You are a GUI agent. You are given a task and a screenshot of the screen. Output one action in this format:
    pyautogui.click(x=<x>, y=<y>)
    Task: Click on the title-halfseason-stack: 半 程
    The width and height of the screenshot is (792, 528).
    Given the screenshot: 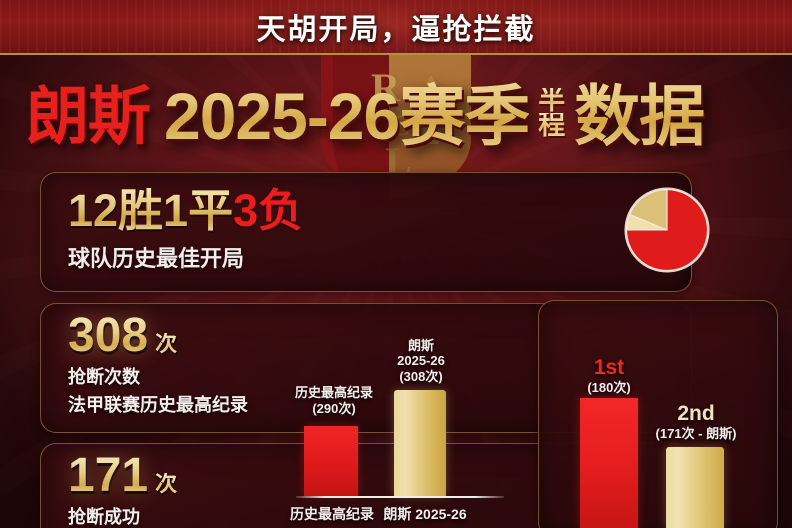 What is the action you would take?
    pyautogui.click(x=551, y=111)
    